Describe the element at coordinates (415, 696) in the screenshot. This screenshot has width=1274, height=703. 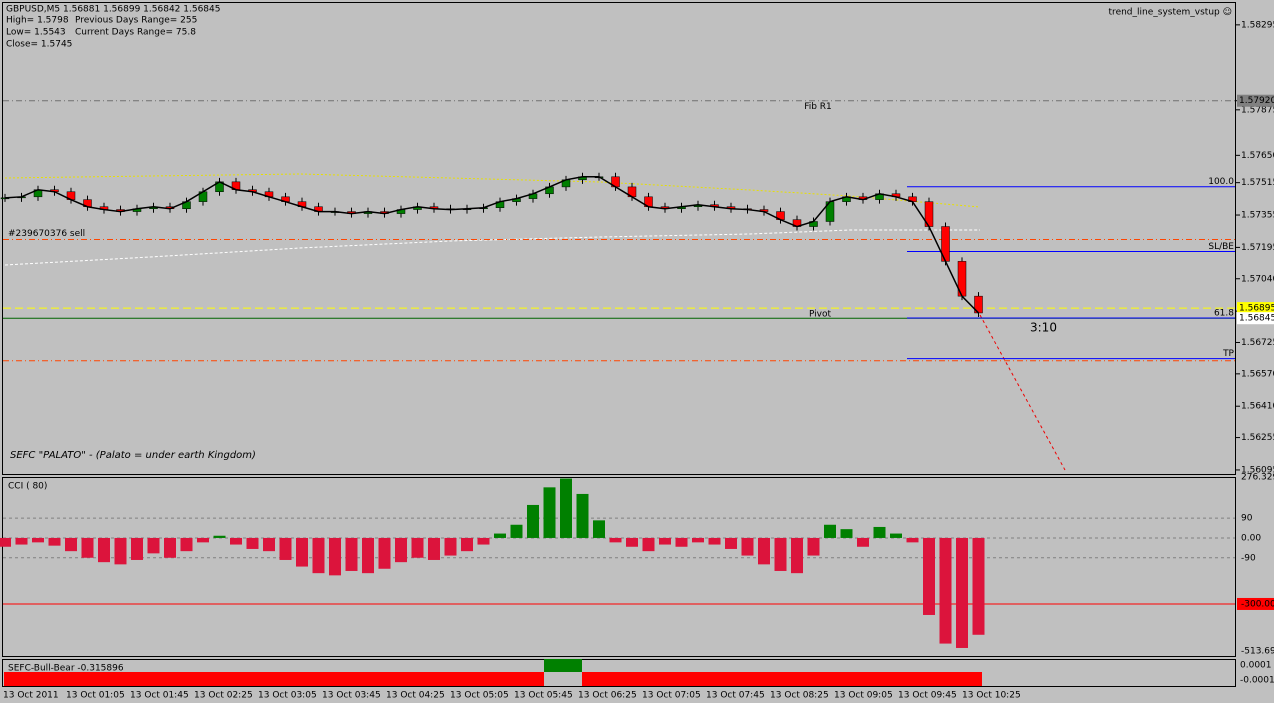
I see `time-label: 13 Oct 04:25` at that location.